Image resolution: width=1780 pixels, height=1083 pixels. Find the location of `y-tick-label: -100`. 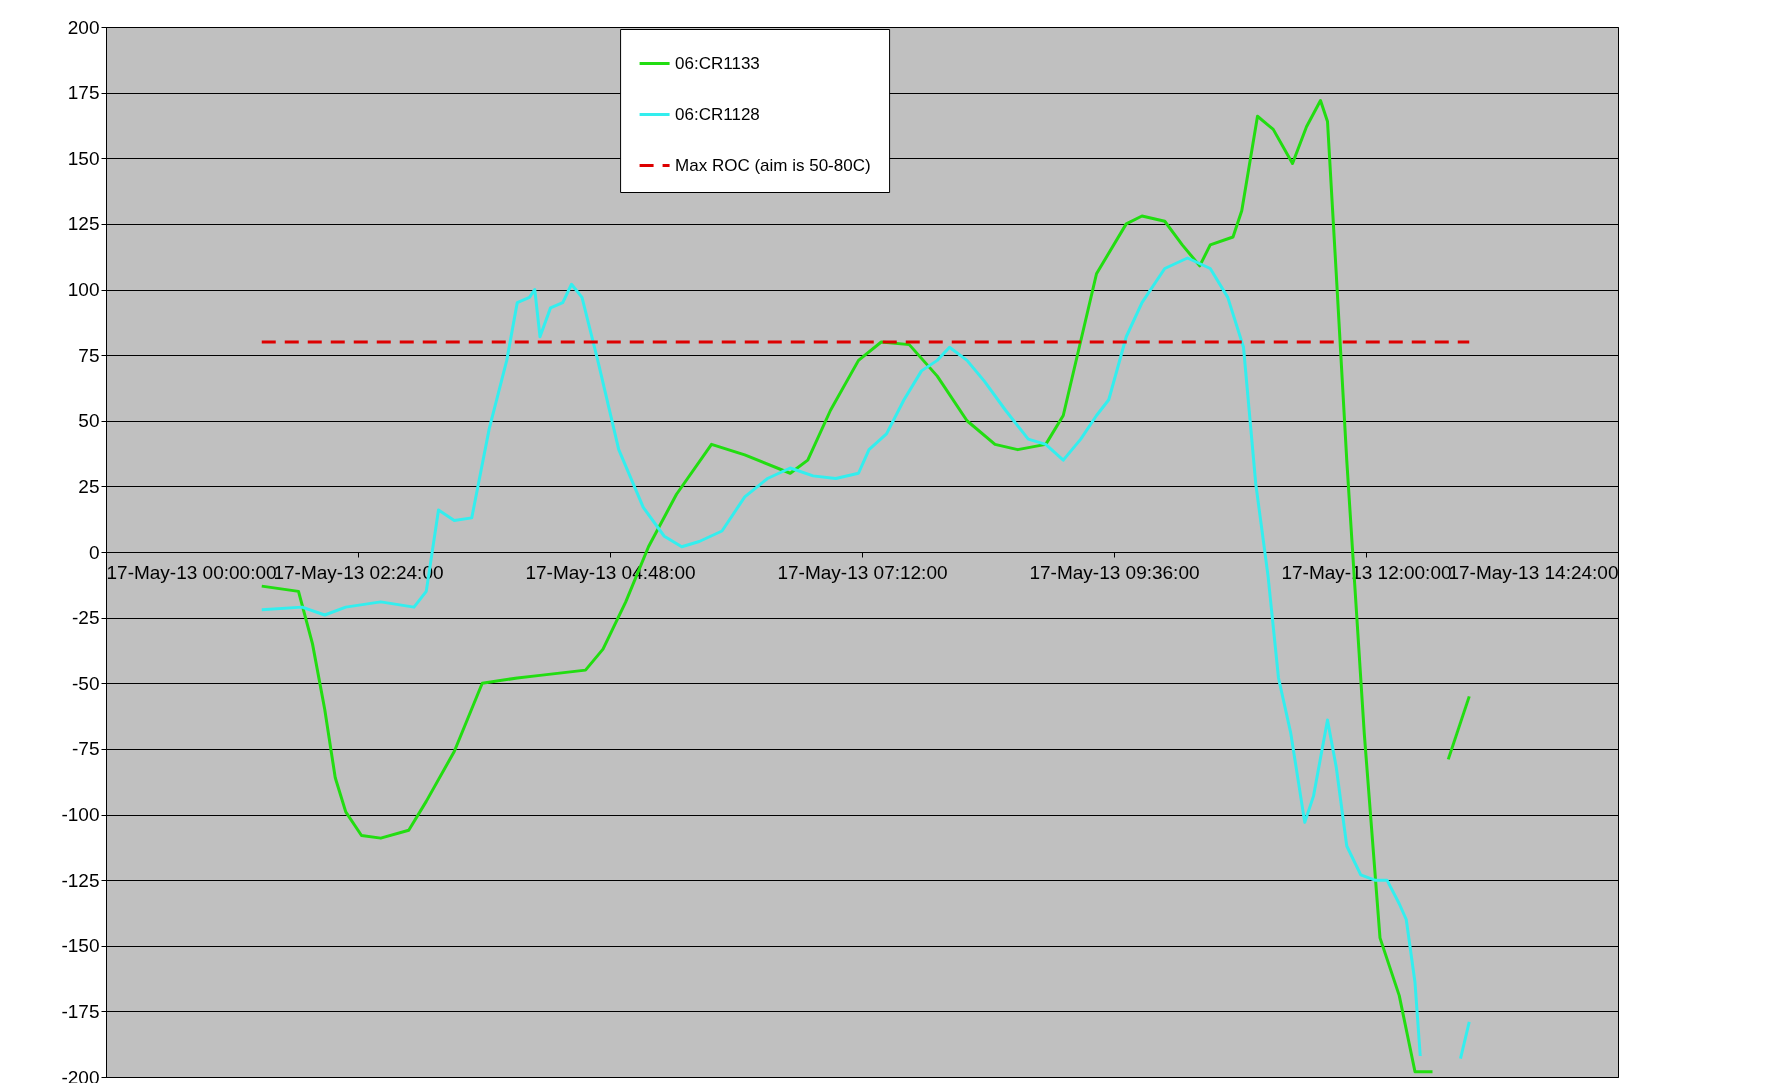

y-tick-label: -100 is located at coordinates (80, 814).